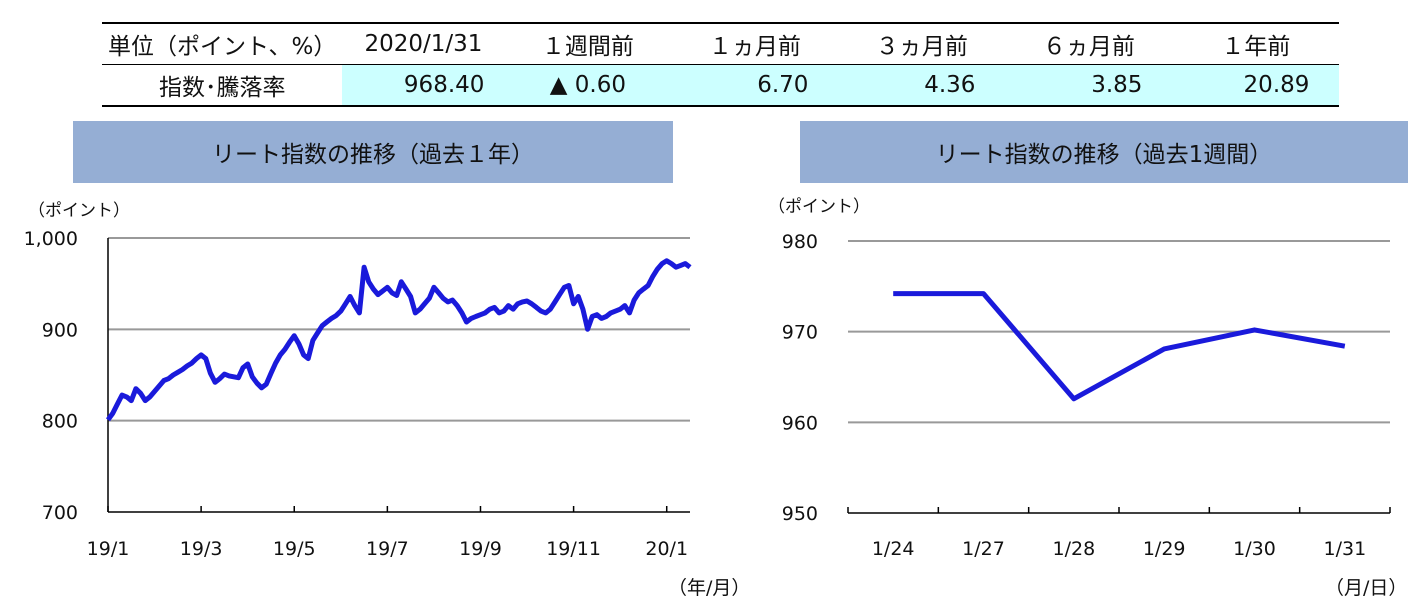 Image resolution: width=1413 pixels, height=606 pixels. What do you see at coordinates (800, 242) in the screenshot?
I see `ytick-label-week: 980` at bounding box center [800, 242].